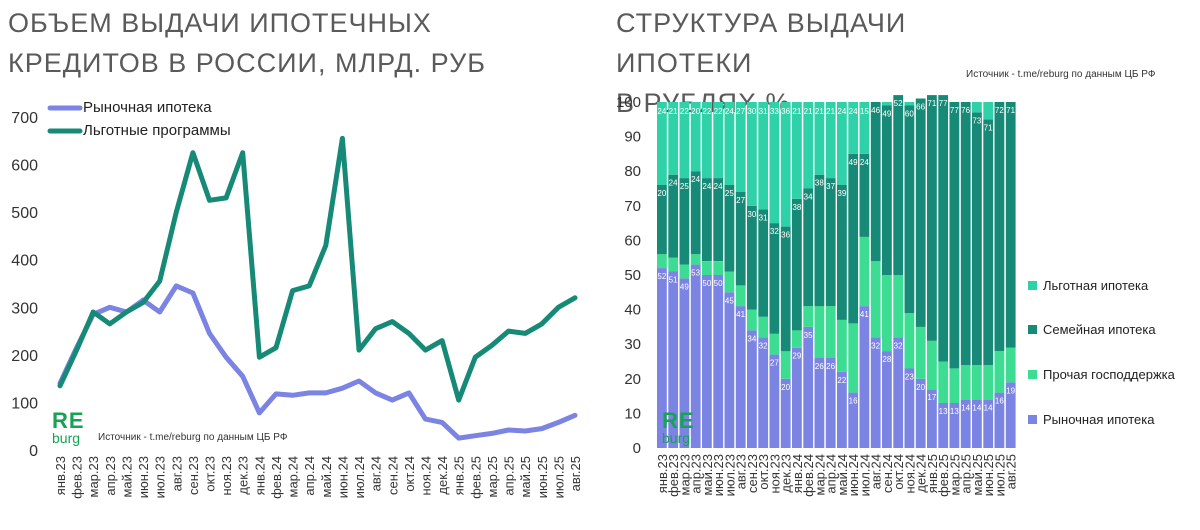  I want to click on legend-label: Прочая господдержка, so click(1109, 374).